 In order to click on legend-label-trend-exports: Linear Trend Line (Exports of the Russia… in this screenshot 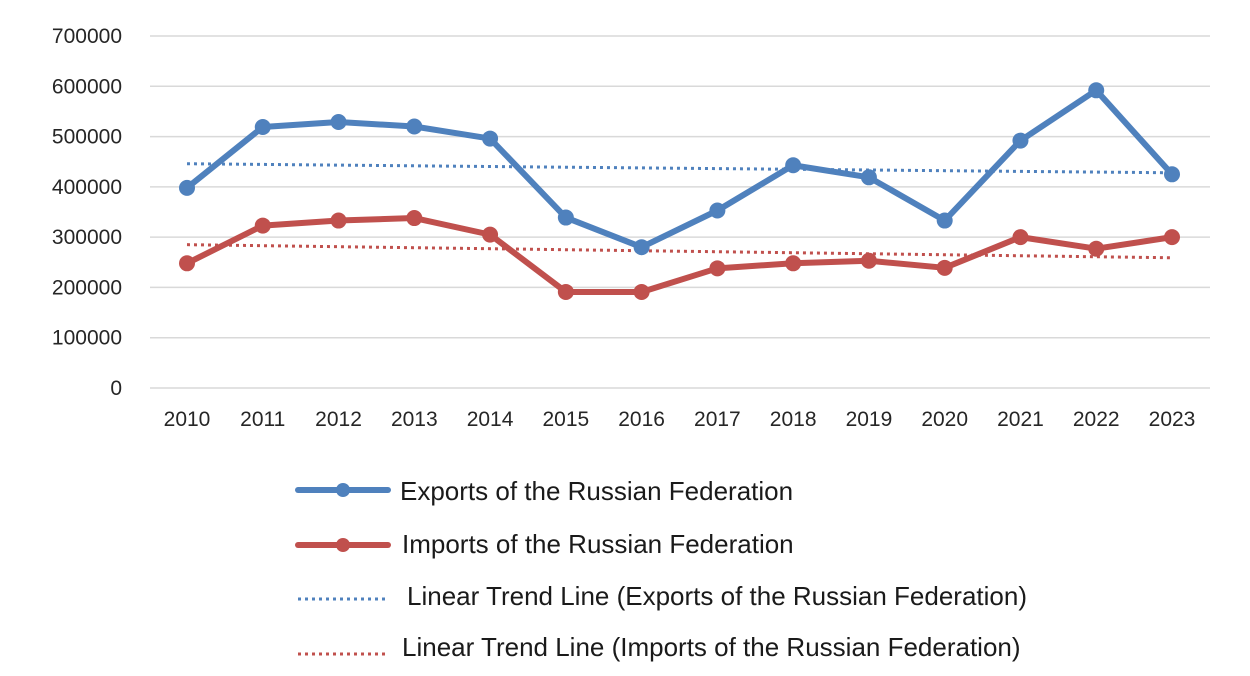, I will do `click(717, 596)`.